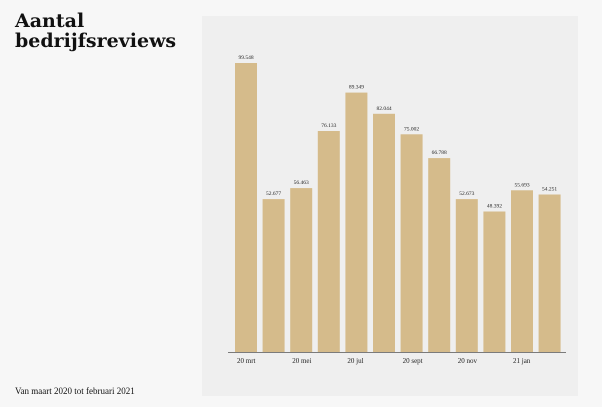 The image size is (602, 407). Describe the element at coordinates (411, 243) in the screenshot. I see `bar-20-sept` at that location.